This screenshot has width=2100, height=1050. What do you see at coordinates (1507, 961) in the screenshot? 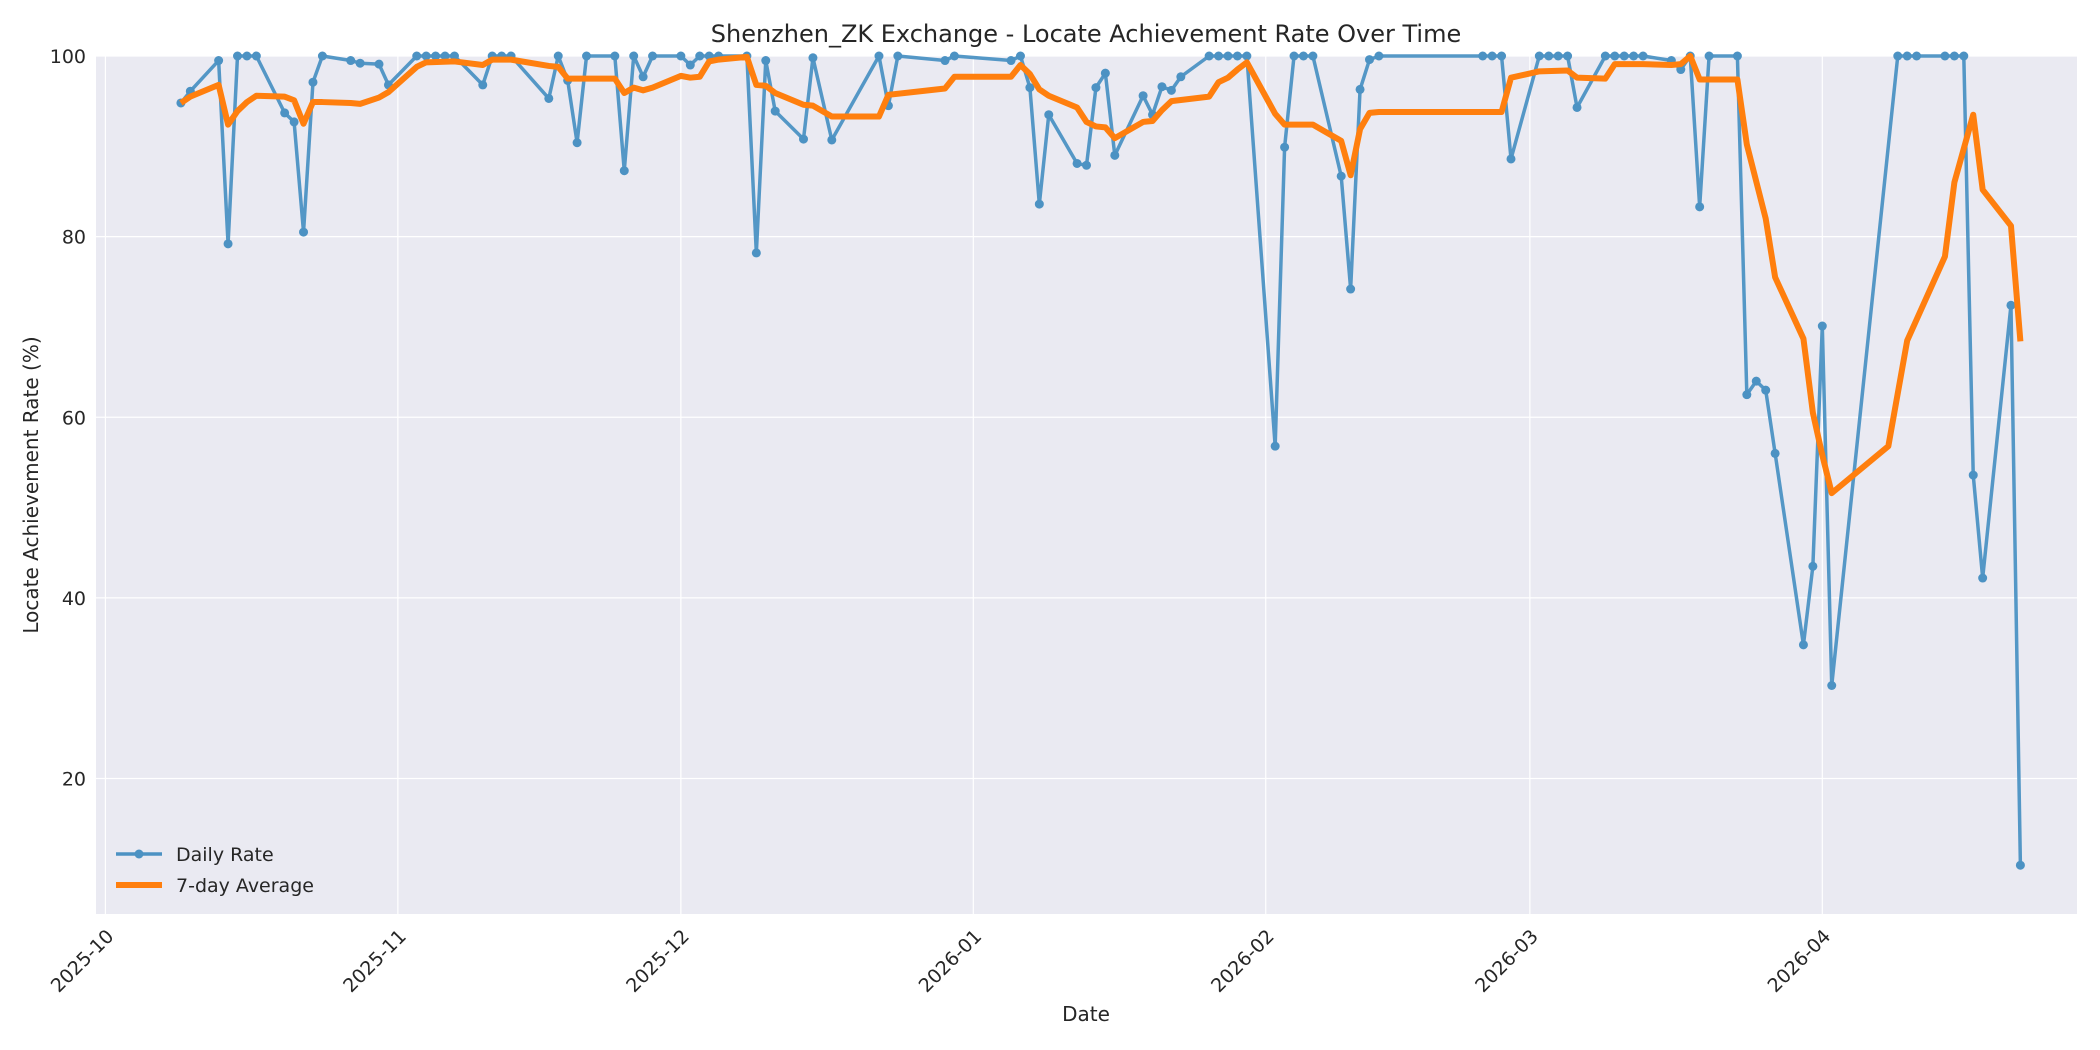
I see `x-tick-label: 2026-03` at bounding box center [1507, 961].